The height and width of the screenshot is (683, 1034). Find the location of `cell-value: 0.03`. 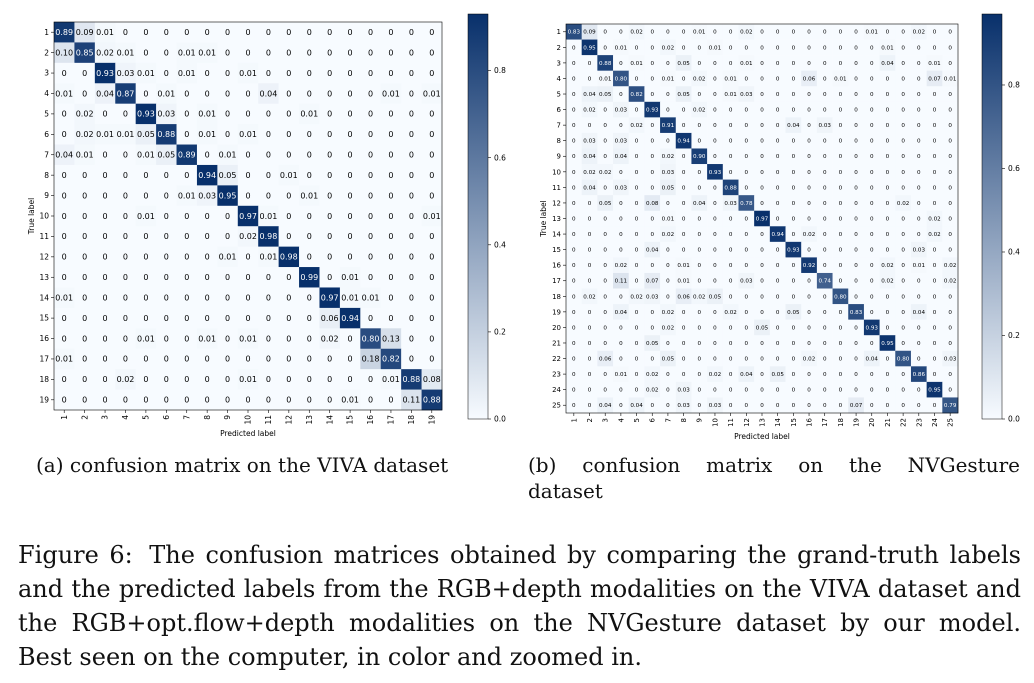

cell-value: 0.03 is located at coordinates (589, 142).